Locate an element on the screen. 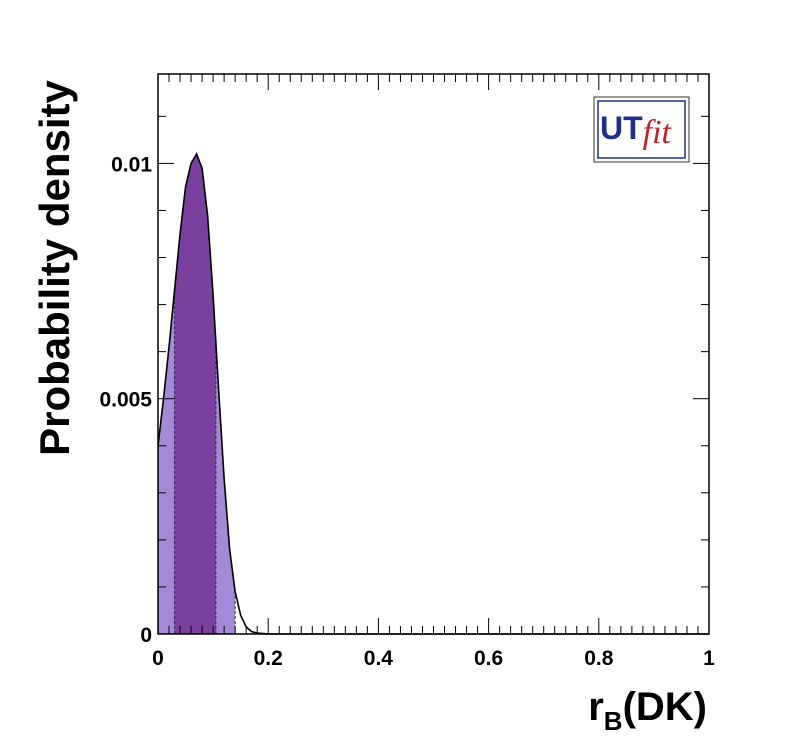 This screenshot has width=788, height=747. x-axis-title-suffix: (DK) is located at coordinates (665, 707).